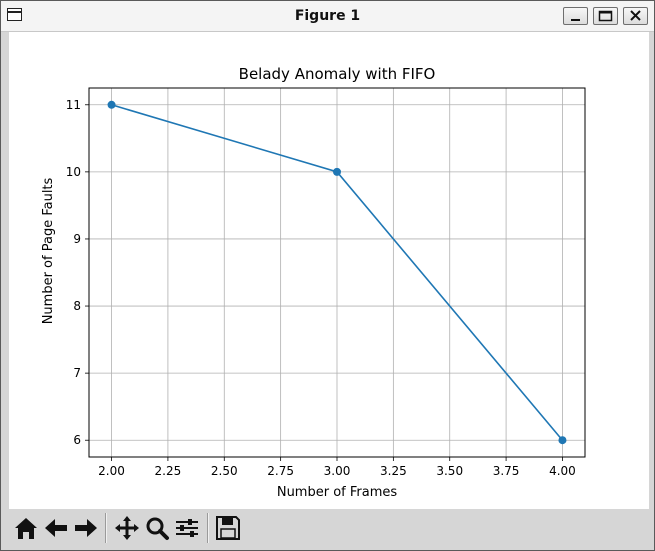  I want to click on back-arrow-icon, so click(56, 528).